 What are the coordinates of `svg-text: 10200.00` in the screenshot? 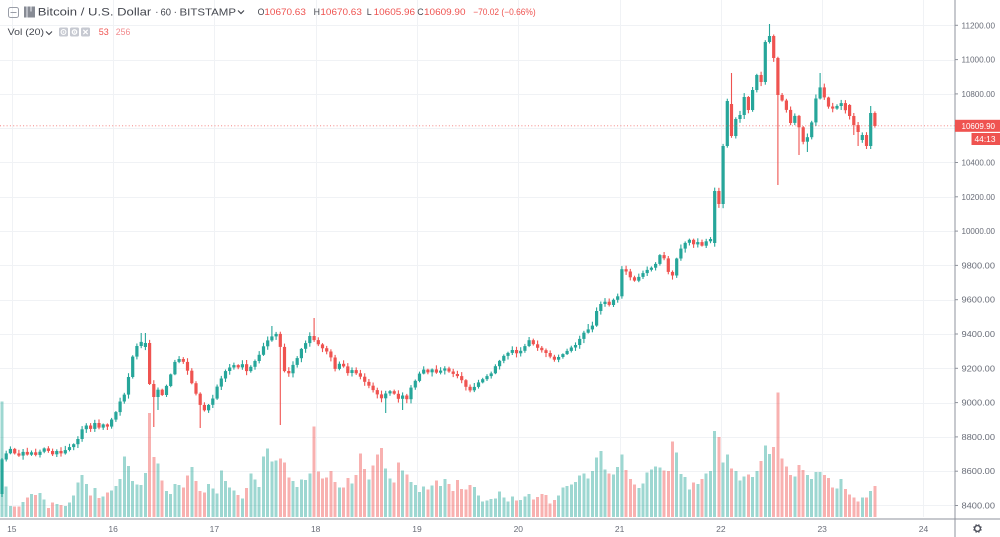 It's located at (979, 197).